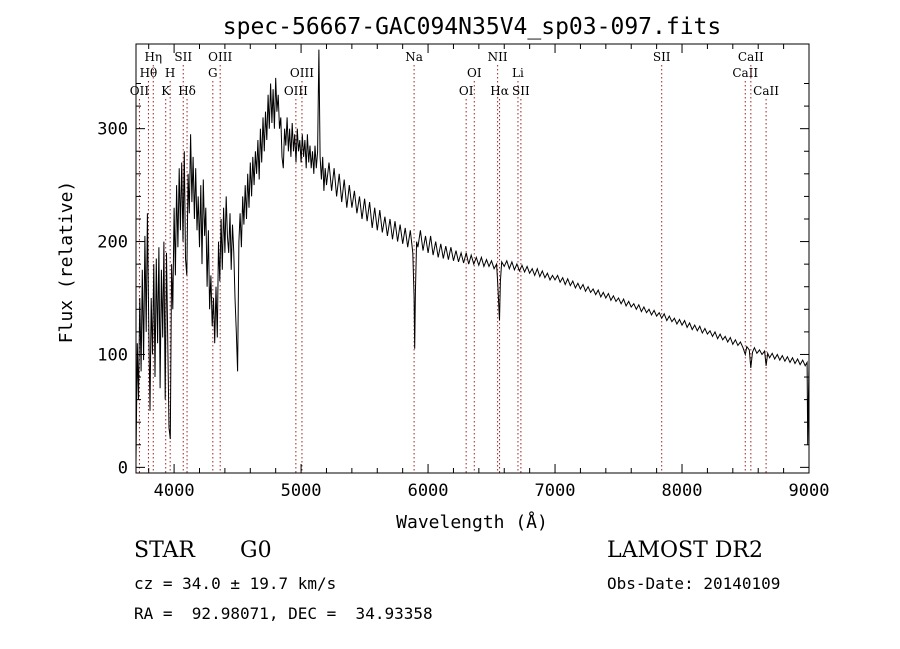 The height and width of the screenshot is (649, 900). Describe the element at coordinates (414, 57) in the screenshot. I see `line-marker-label: Na` at that location.